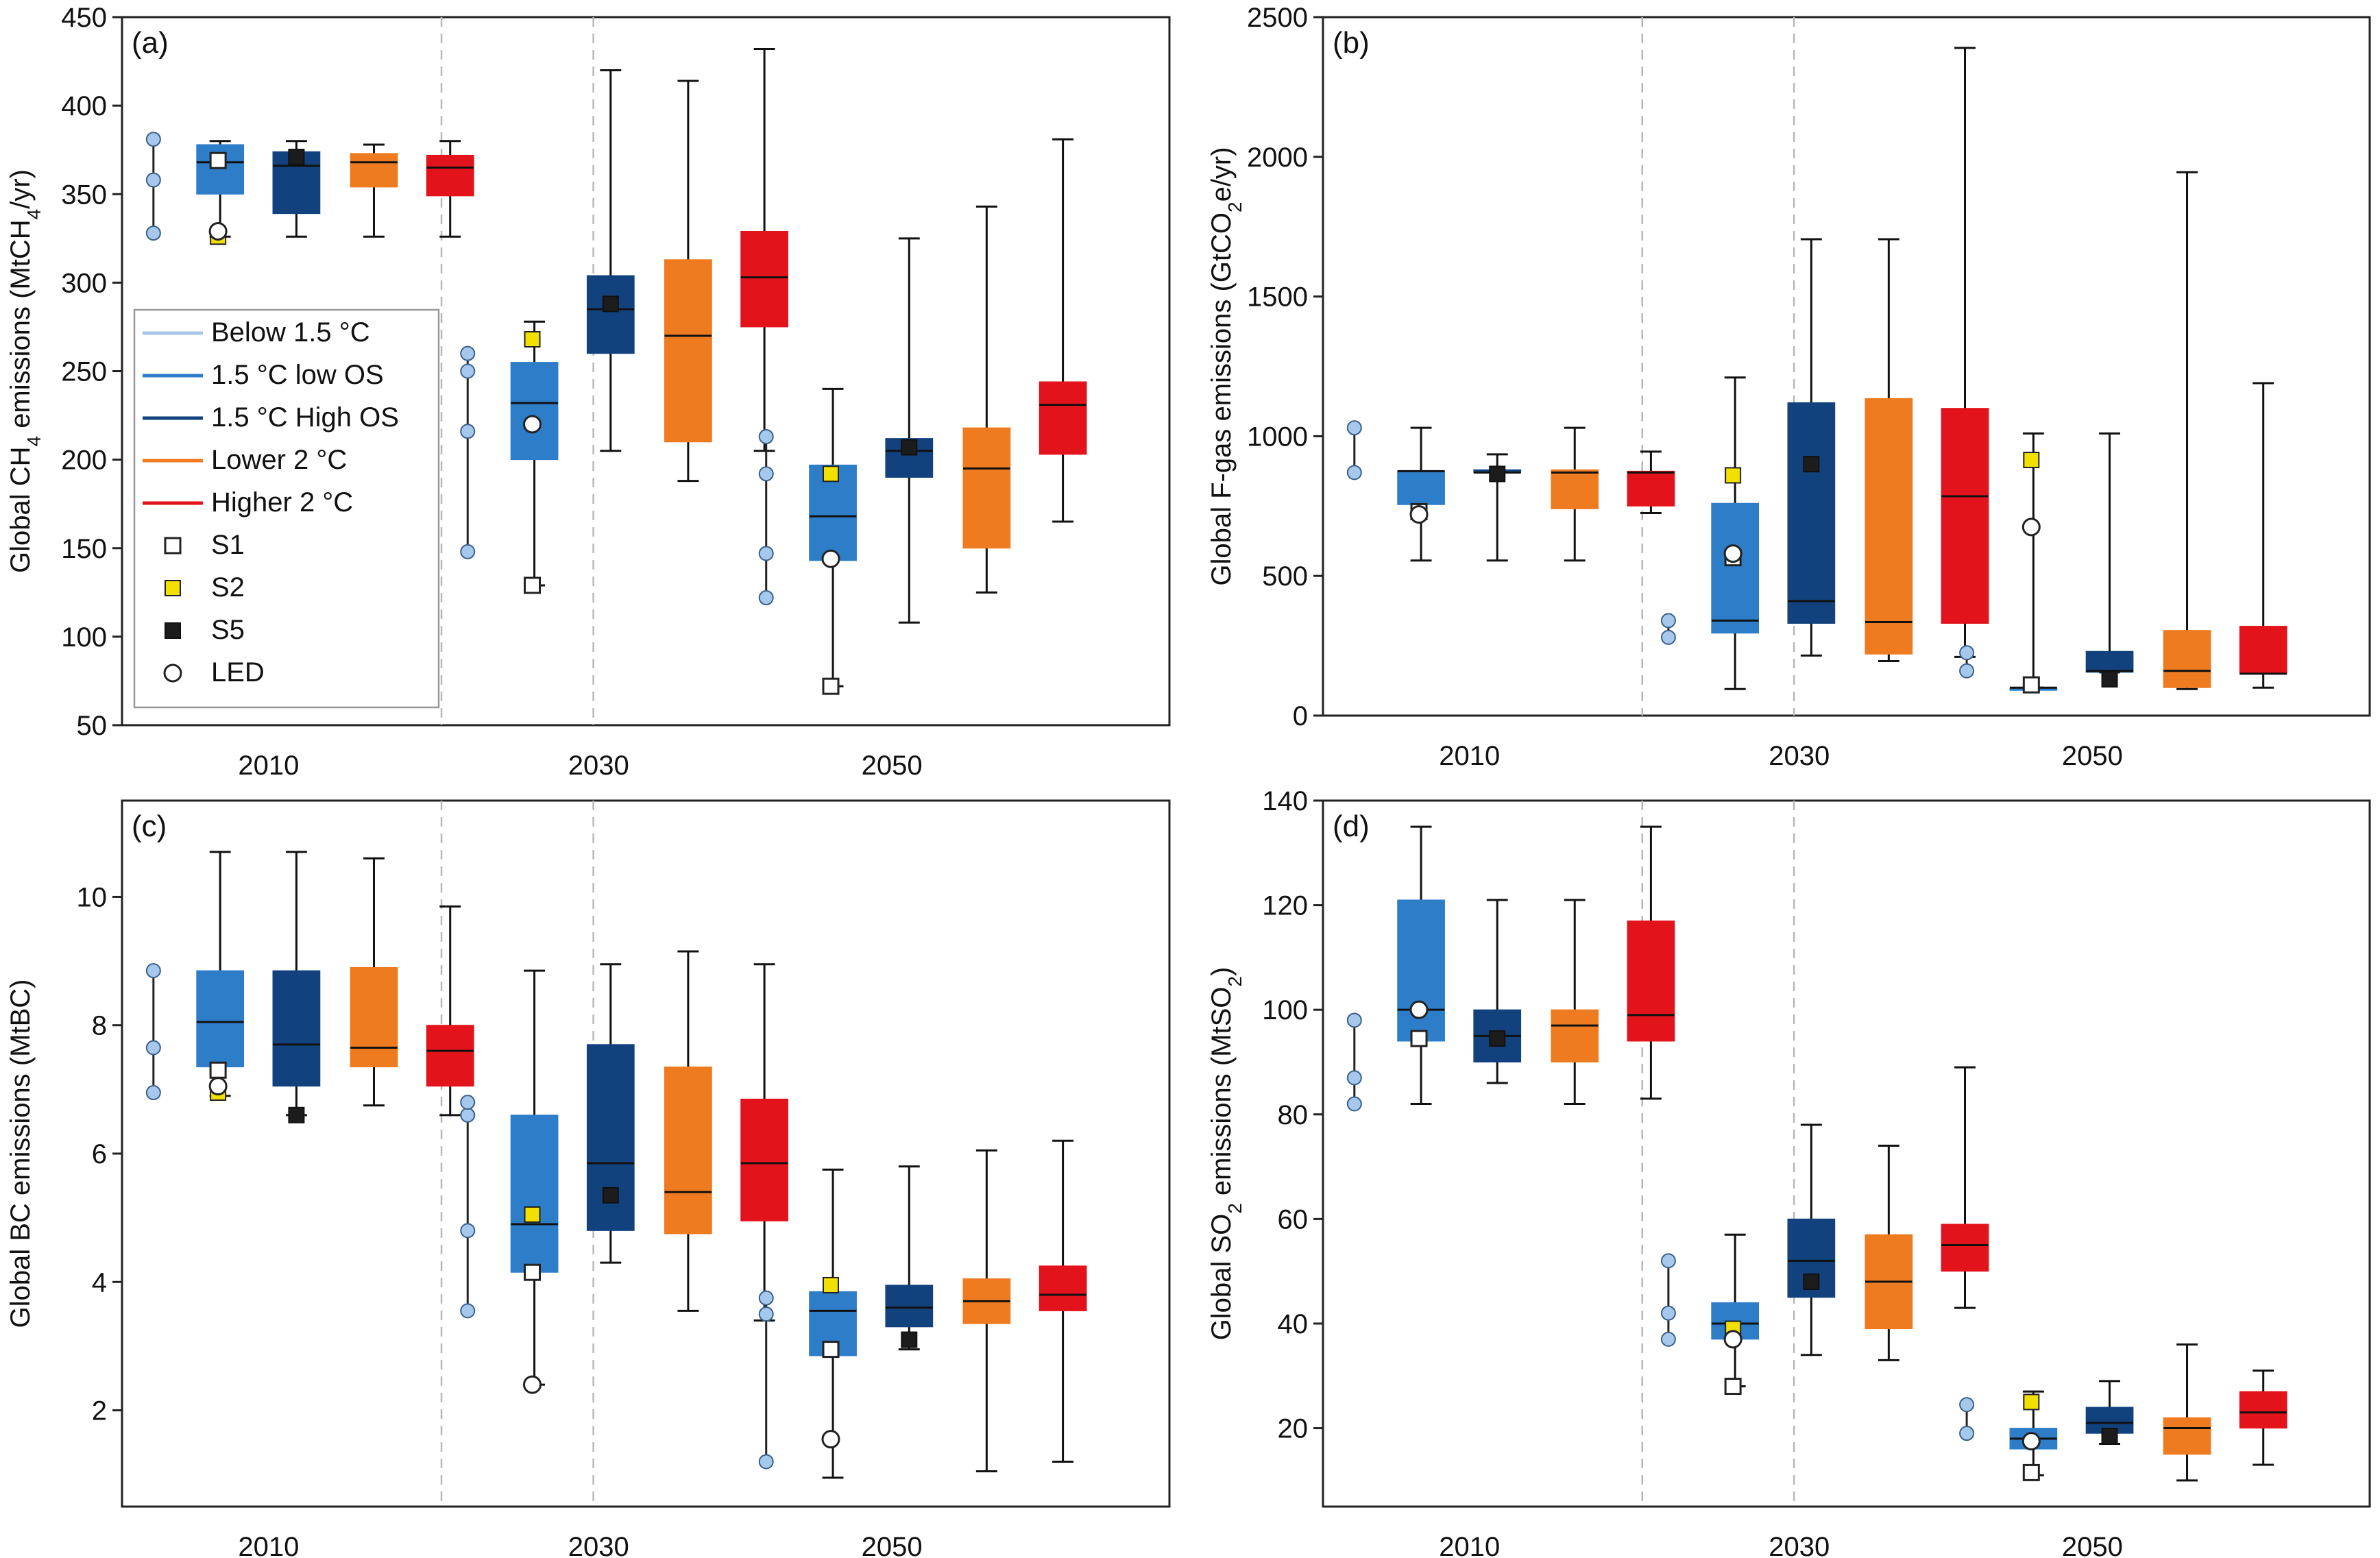  Describe the element at coordinates (1277, 437) in the screenshot. I see `y-tick-label: 1000` at that location.